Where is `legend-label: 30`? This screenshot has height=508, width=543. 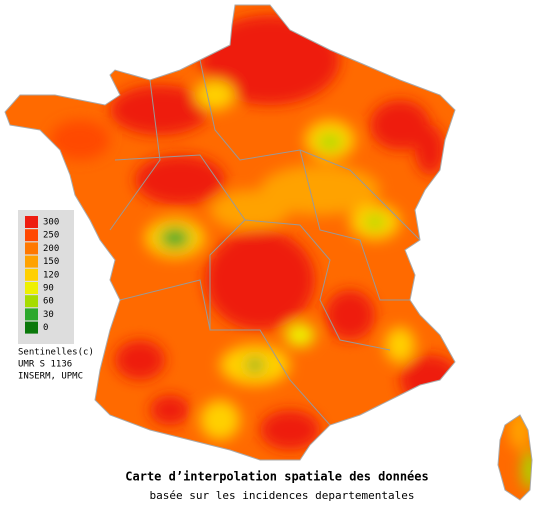
legend-label: 30 is located at coordinates (48, 315).